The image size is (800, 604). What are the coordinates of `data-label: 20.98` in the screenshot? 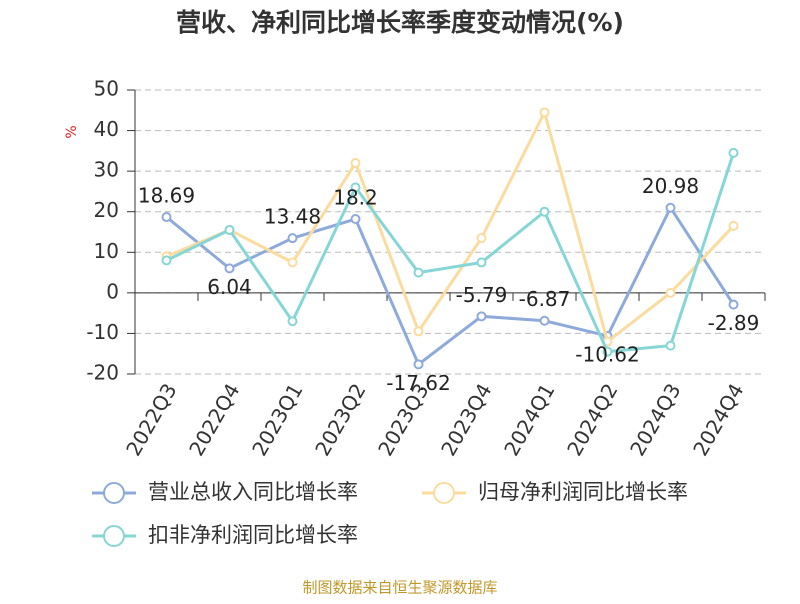 It's located at (670, 186).